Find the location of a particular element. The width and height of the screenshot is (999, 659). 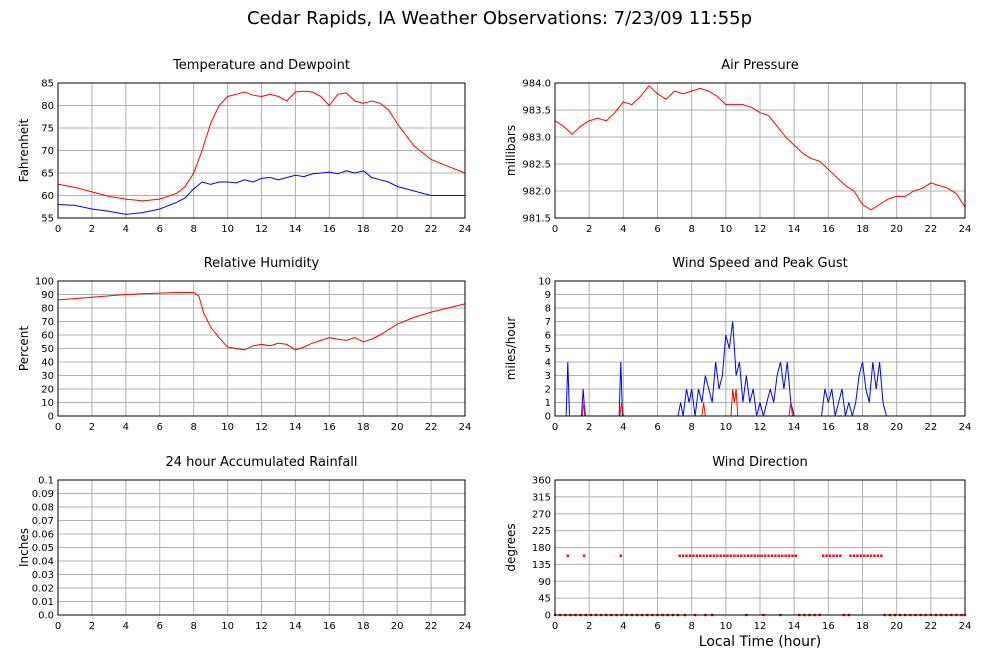

y-tick-label: 60 is located at coordinates (47, 336).